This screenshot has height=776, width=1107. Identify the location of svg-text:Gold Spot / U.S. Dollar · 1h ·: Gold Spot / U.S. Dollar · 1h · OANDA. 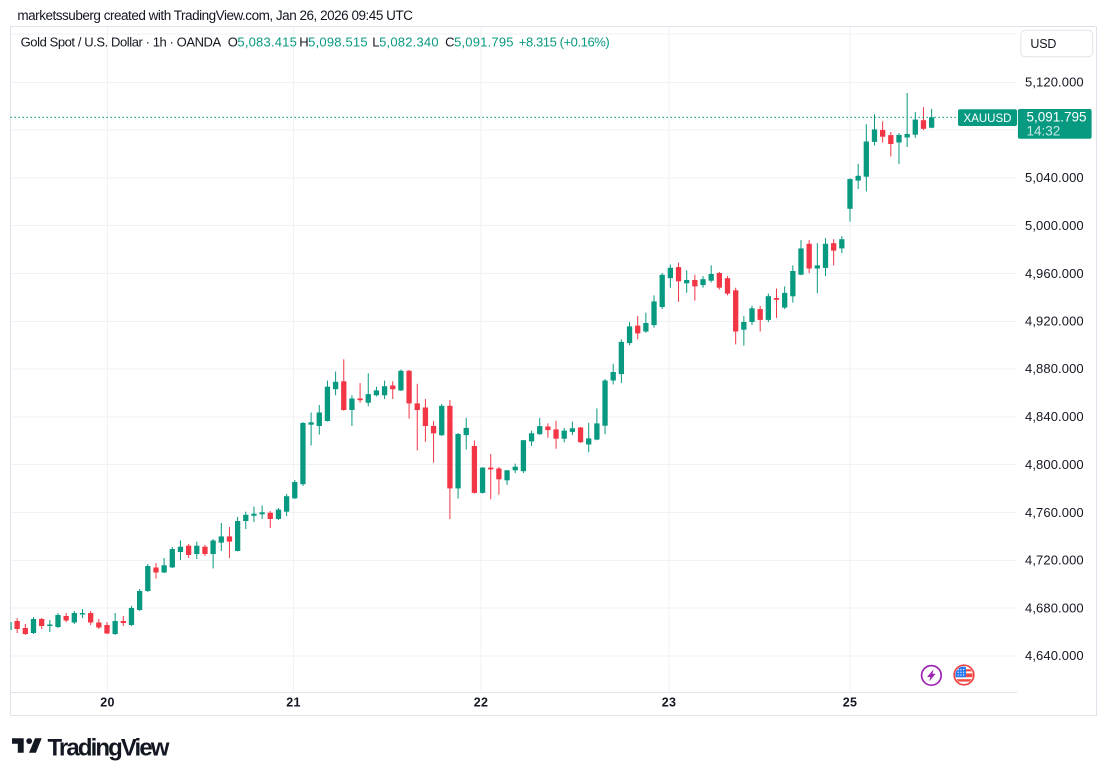
(121, 41).